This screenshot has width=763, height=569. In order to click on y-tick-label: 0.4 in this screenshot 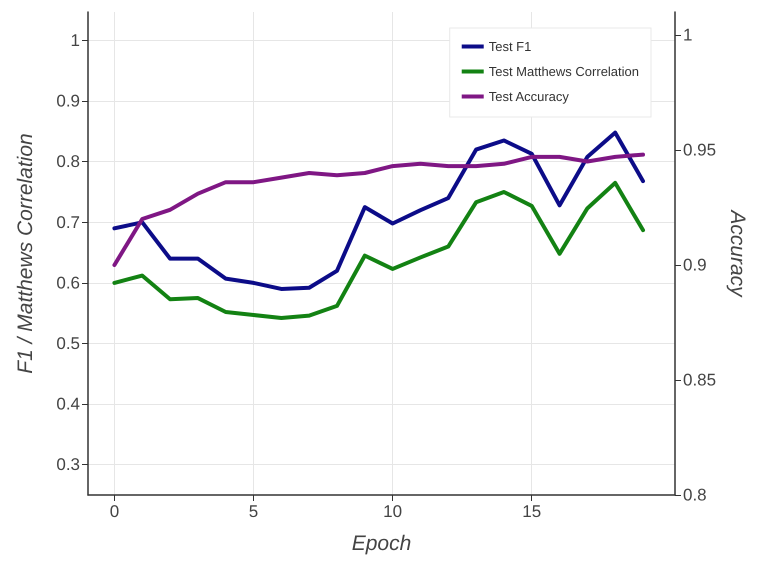, I will do `click(68, 404)`.